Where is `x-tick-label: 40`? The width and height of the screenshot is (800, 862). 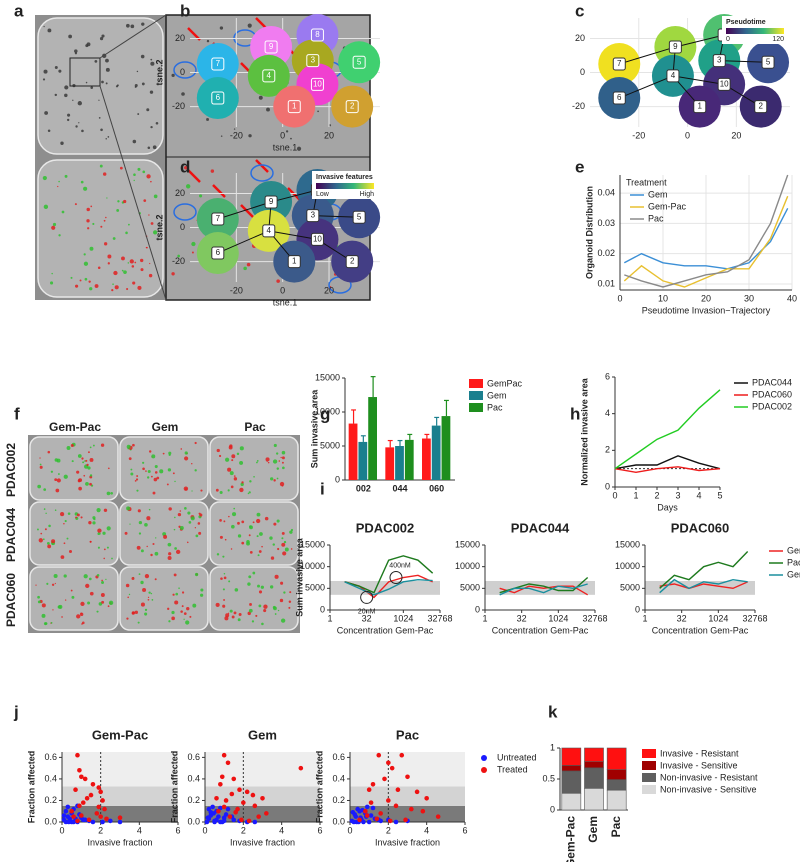 x-tick-label: 40 is located at coordinates (792, 298).